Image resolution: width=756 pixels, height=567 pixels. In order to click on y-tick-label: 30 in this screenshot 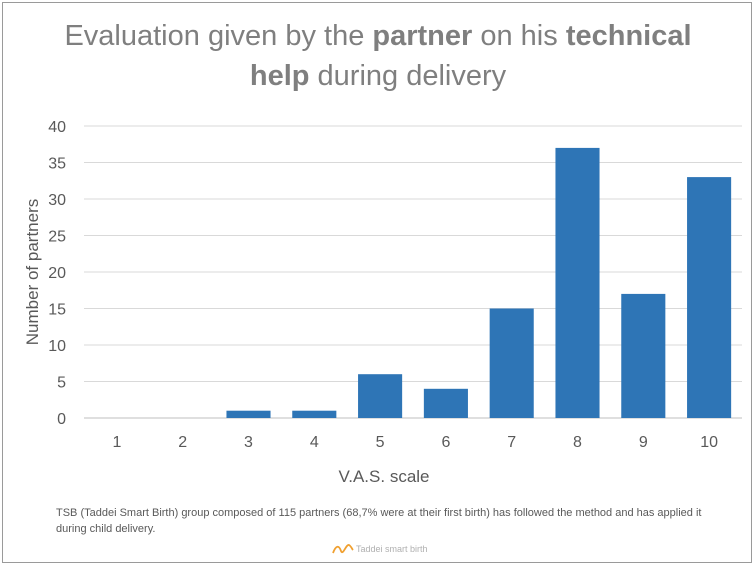, I will do `click(57, 200)`.